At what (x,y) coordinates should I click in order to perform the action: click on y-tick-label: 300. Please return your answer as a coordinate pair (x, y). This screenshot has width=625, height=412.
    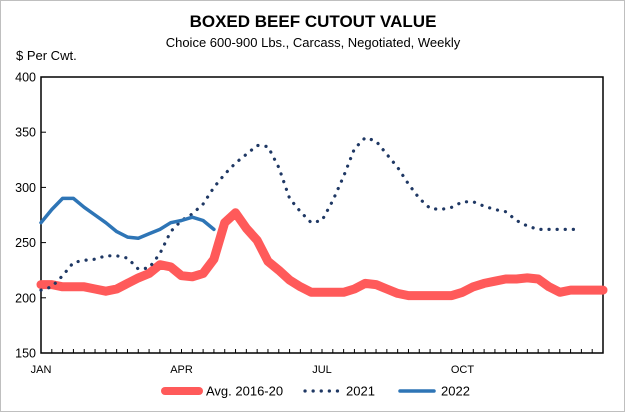
    Looking at the image, I should click on (25, 188).